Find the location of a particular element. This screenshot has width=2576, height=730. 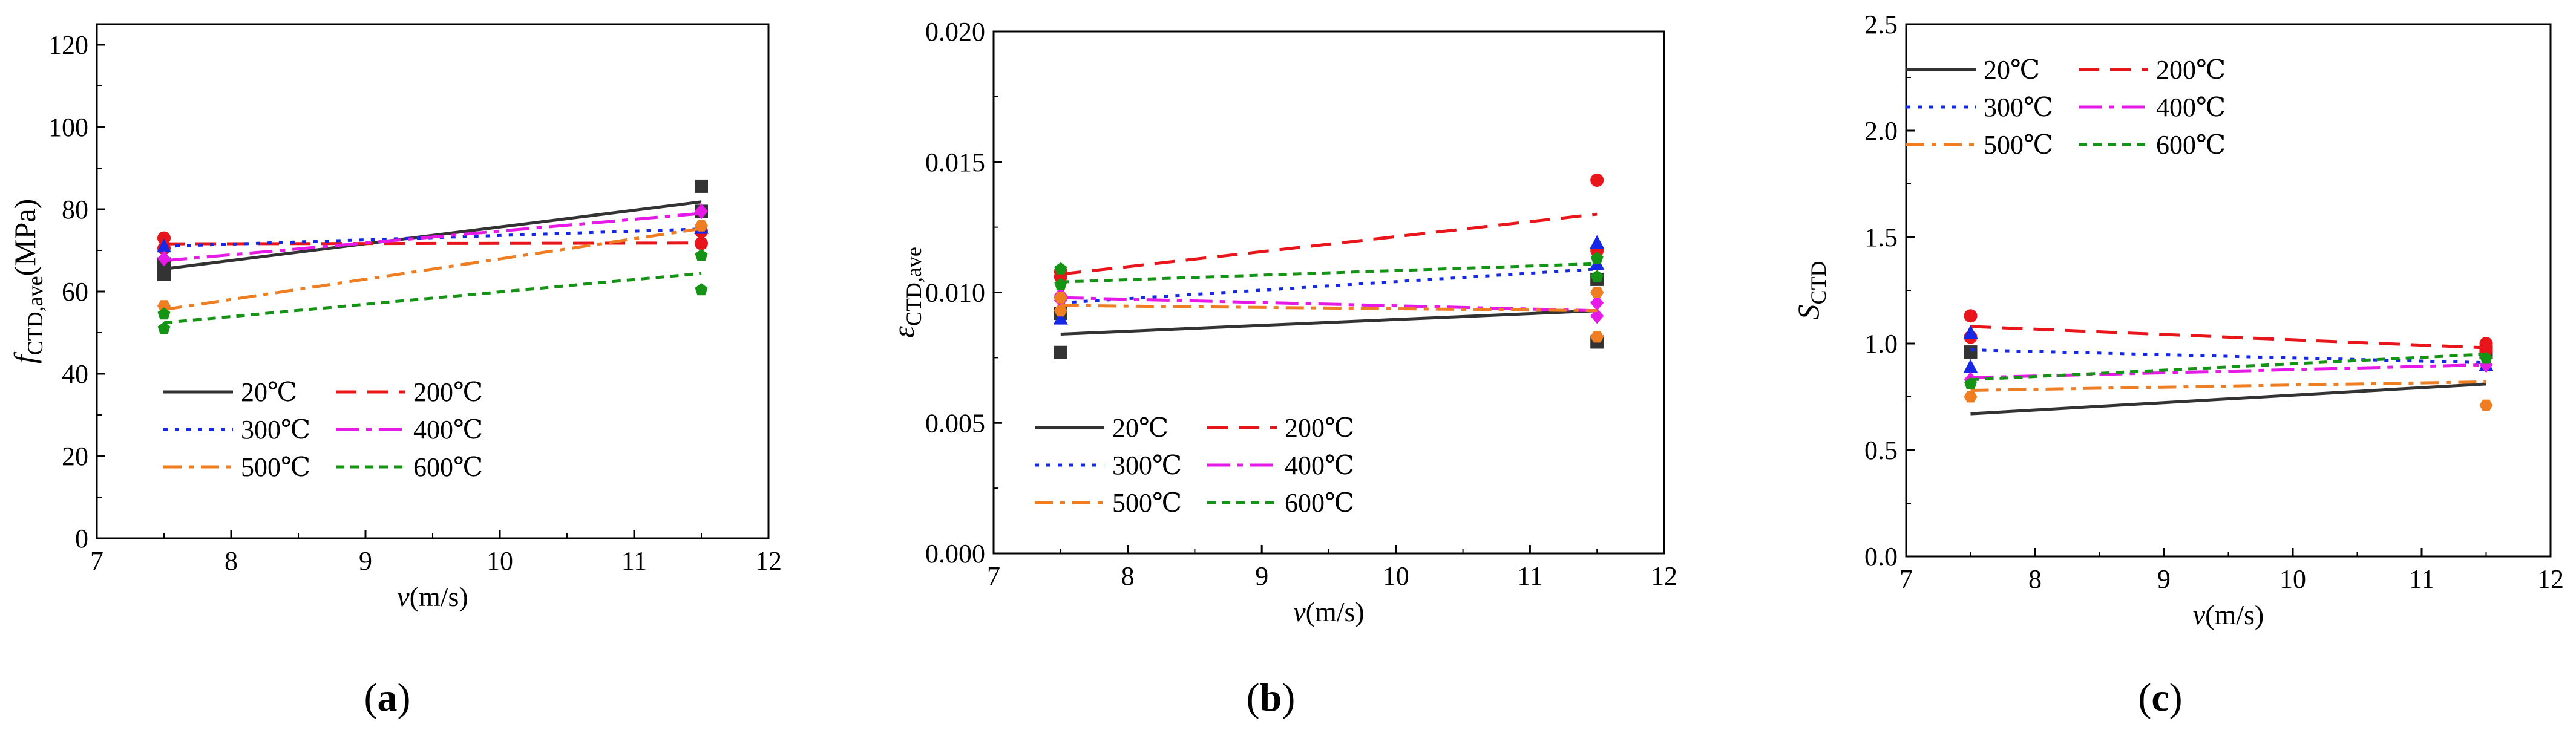

panel-label: (a) is located at coordinates (387, 698).